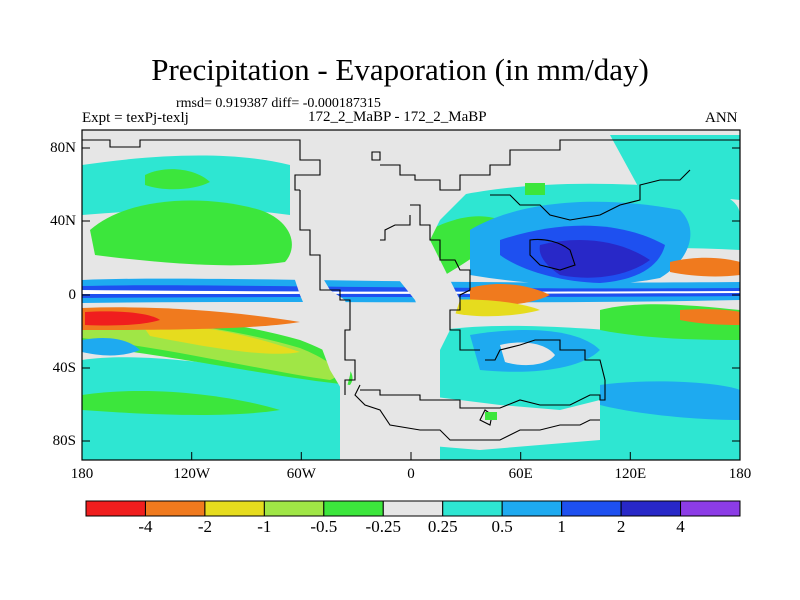 The height and width of the screenshot is (600, 800). What do you see at coordinates (442, 526) in the screenshot?
I see `colorbar-label: 0.25` at bounding box center [442, 526].